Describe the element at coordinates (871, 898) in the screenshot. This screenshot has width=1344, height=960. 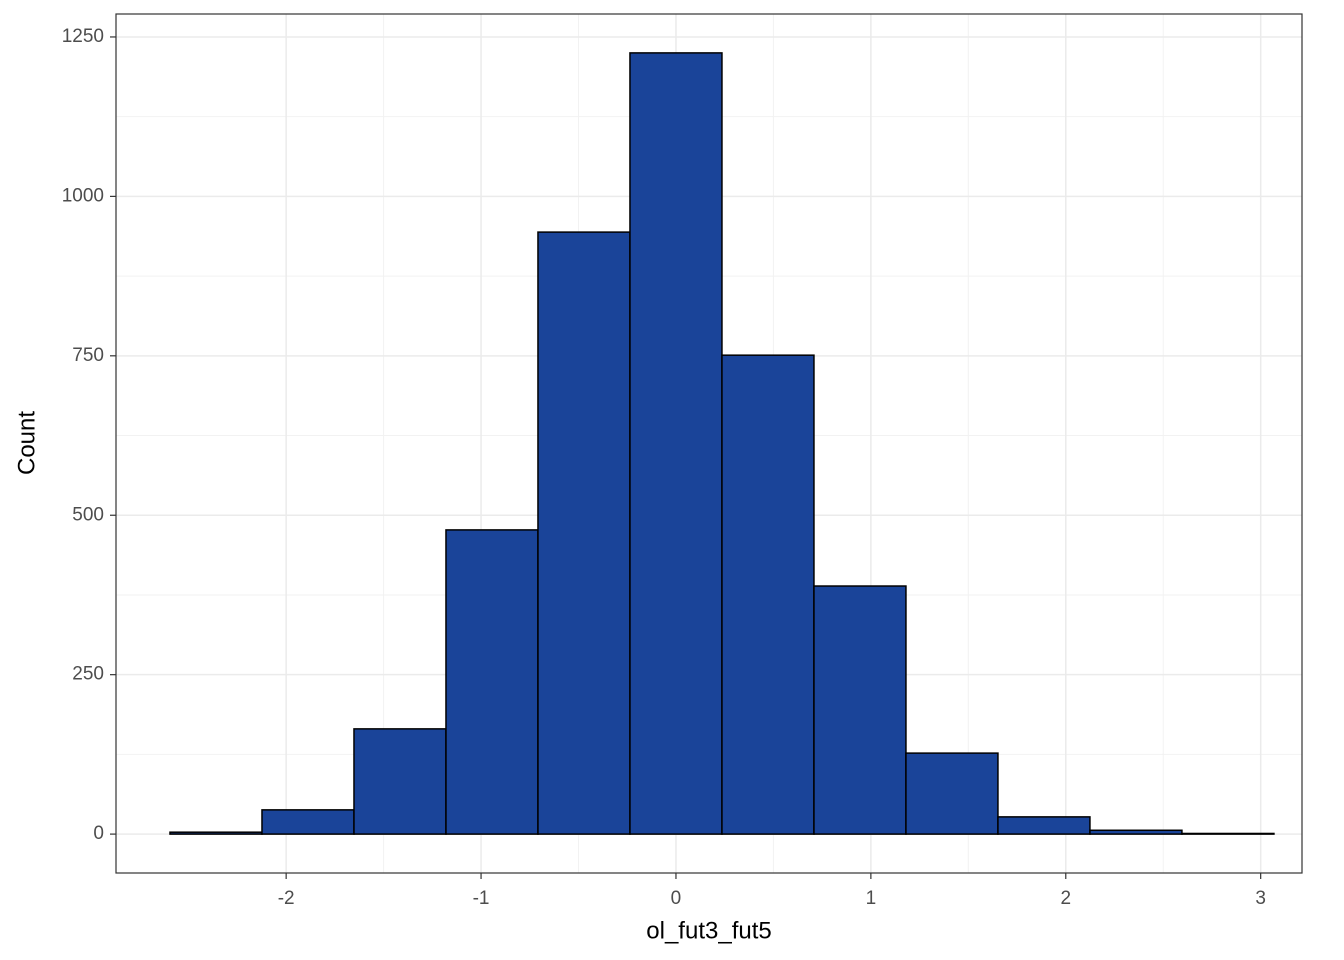
I see `x-tick-label: 1` at that location.